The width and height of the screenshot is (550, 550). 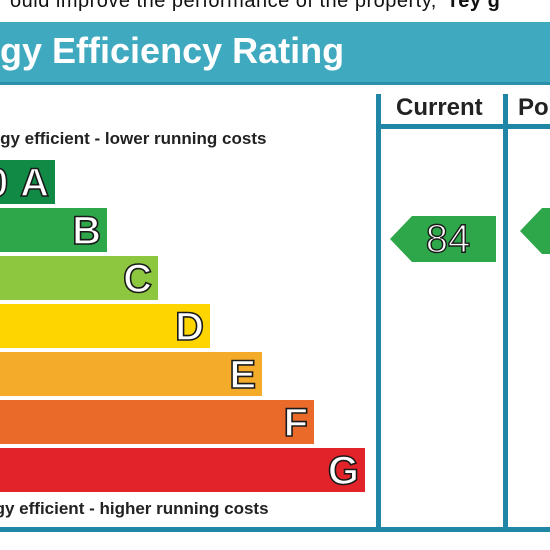 What do you see at coordinates (189, 326) in the screenshot?
I see `band-d-letter: D` at bounding box center [189, 326].